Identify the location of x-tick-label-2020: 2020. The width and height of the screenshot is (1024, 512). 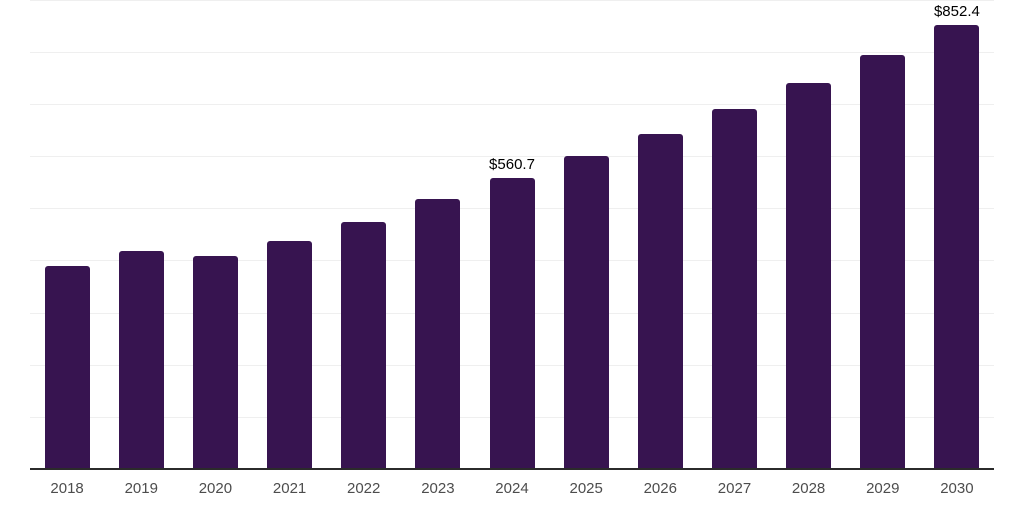
(215, 488).